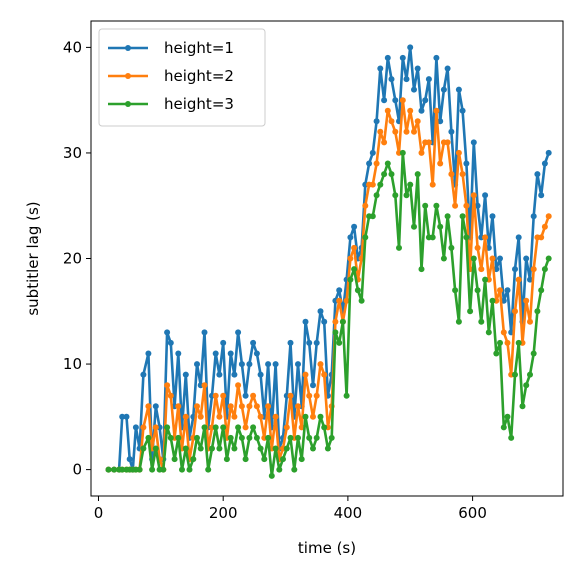 This screenshot has width=581, height=581. What do you see at coordinates (223, 513) in the screenshot?
I see `x-tick-label: 200` at bounding box center [223, 513].